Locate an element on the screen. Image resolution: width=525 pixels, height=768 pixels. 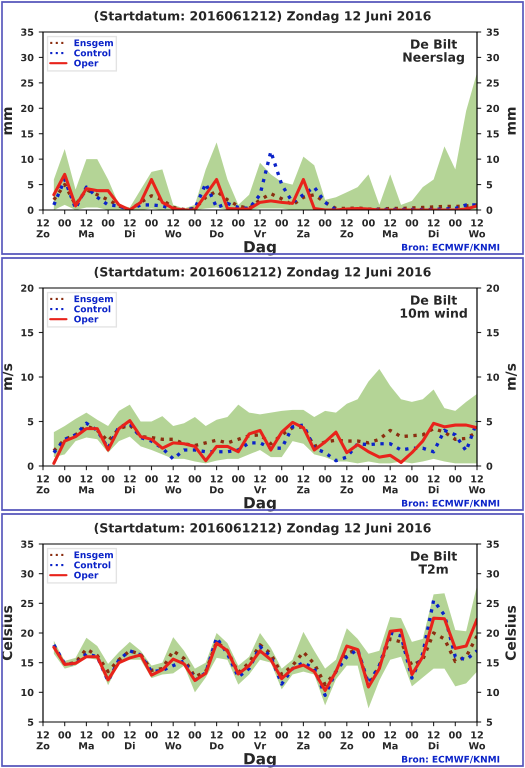
y2-axis-title: Celsius is located at coordinates (510, 633).